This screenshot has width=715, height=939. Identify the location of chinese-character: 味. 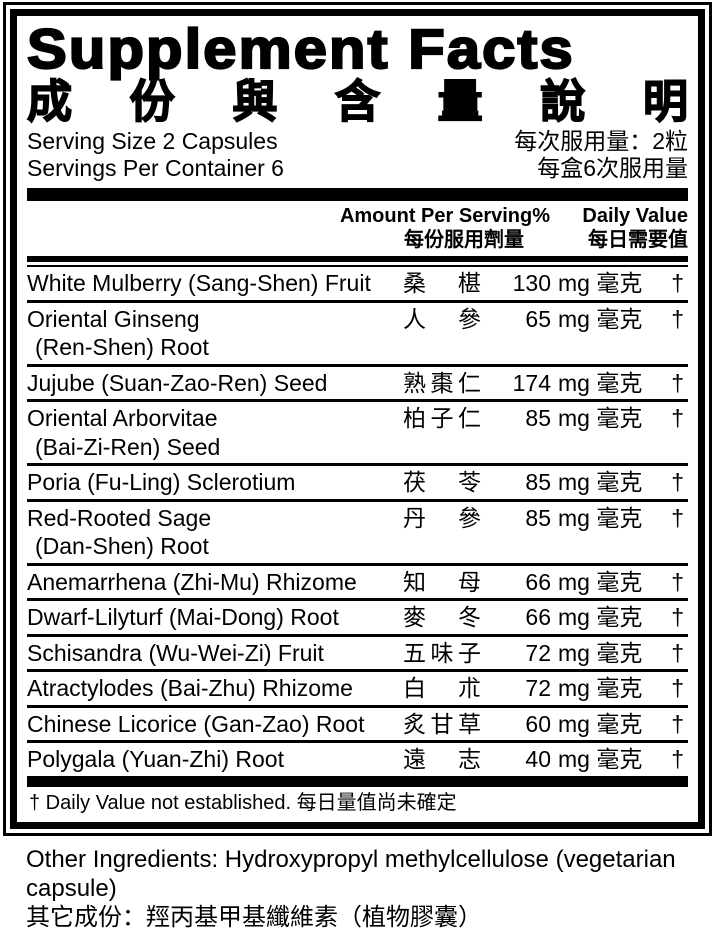
(442, 652).